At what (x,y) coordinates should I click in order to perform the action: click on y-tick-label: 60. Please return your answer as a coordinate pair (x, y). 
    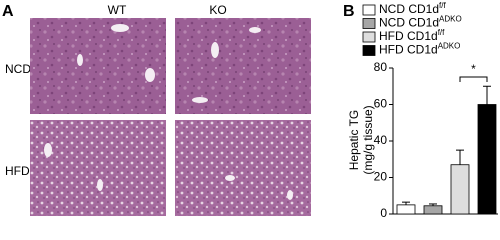
    Looking at the image, I should click on (381, 104).